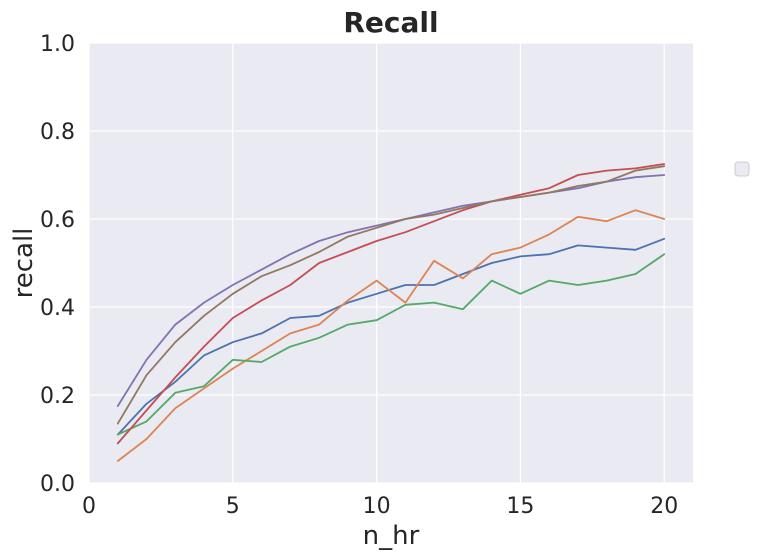 This screenshot has height=560, width=759. I want to click on y-tick-label: 0.4, so click(57, 308).